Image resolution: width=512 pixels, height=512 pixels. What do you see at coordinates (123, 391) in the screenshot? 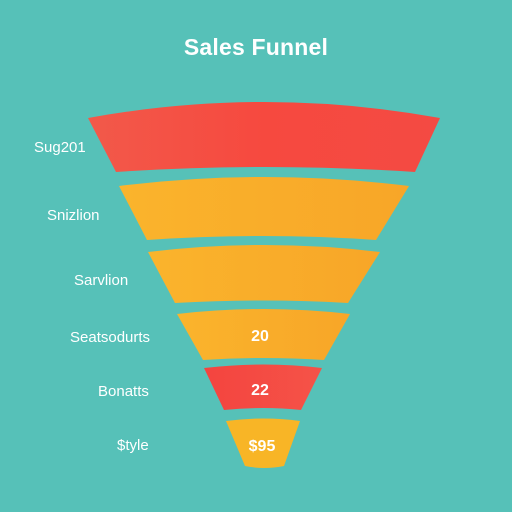
I see `stage-label-5: Bonatts` at bounding box center [123, 391].